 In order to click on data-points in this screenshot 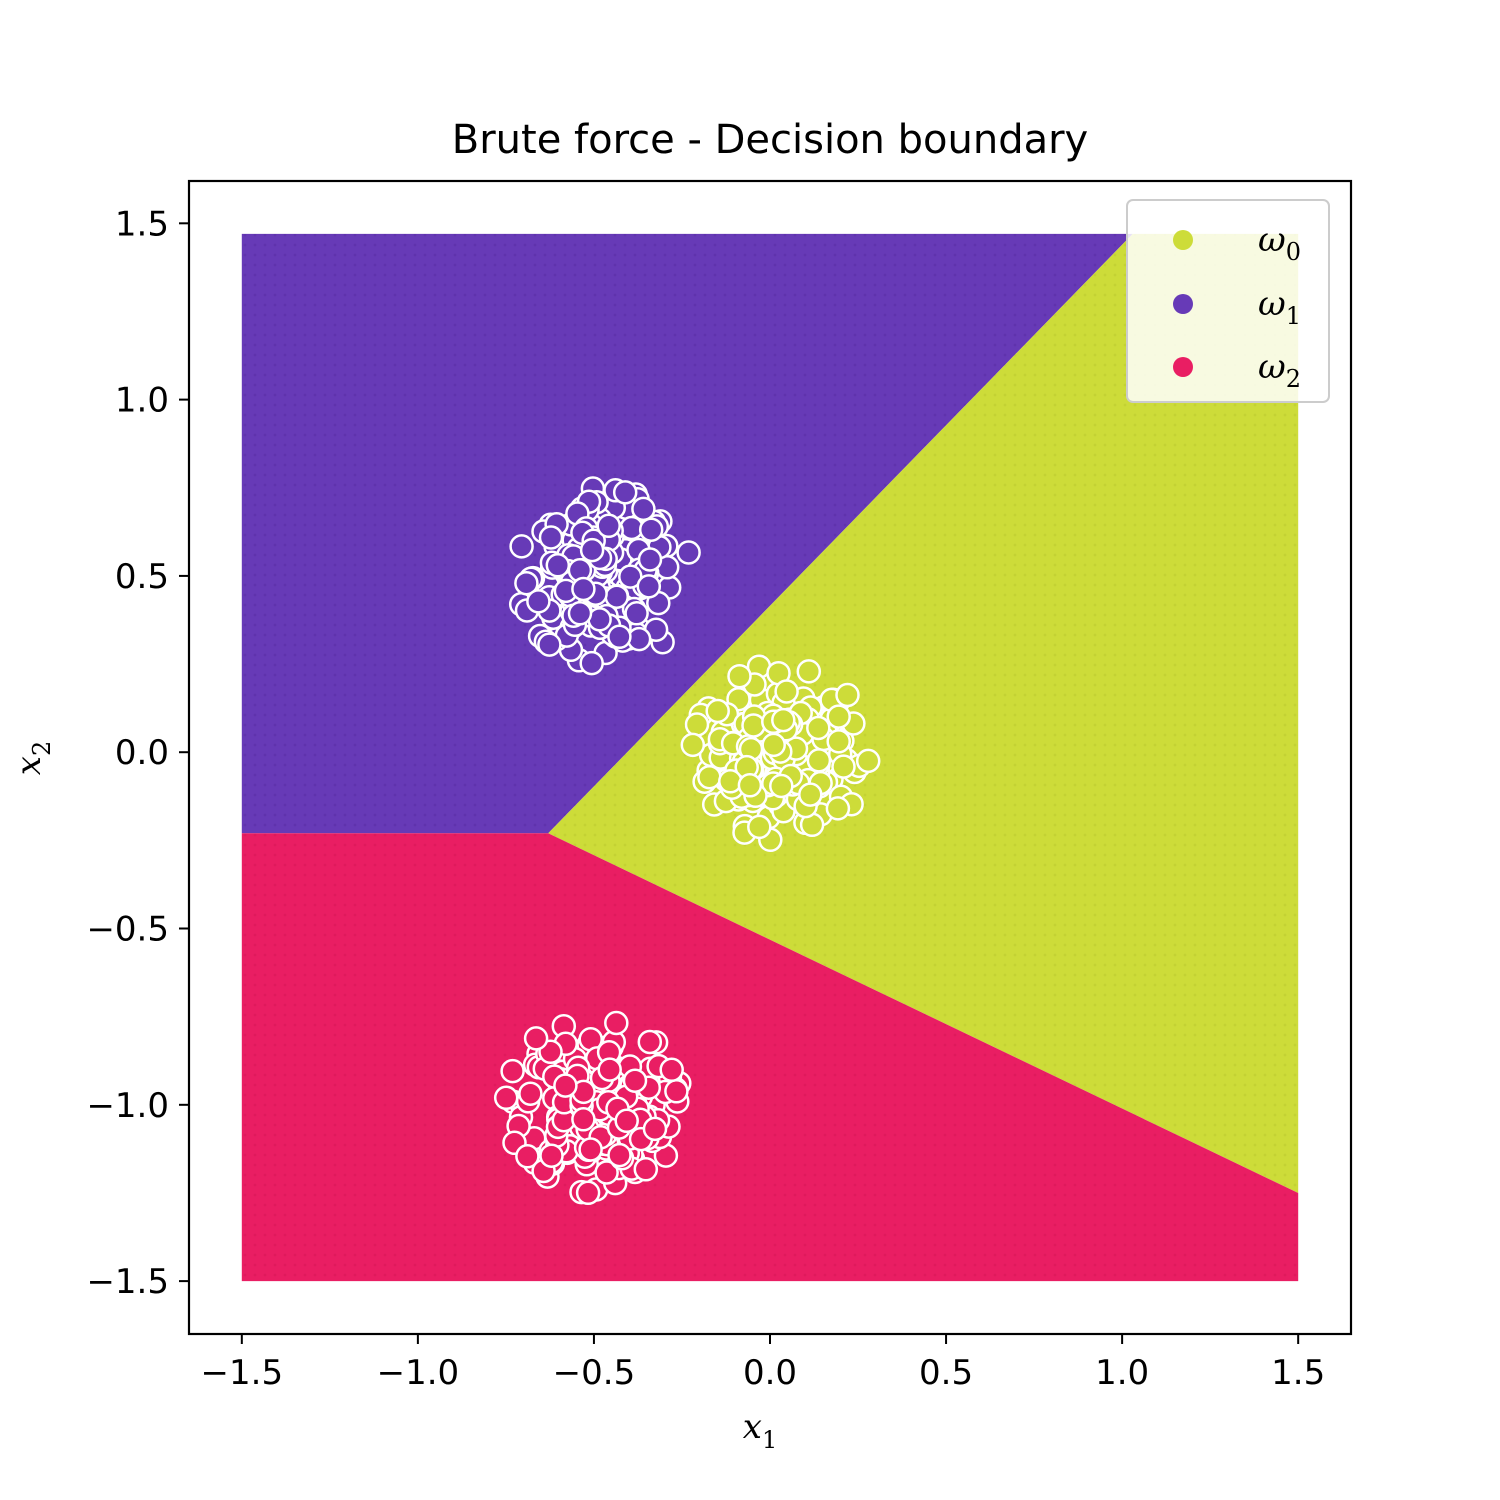, I will do `click(687, 841)`.